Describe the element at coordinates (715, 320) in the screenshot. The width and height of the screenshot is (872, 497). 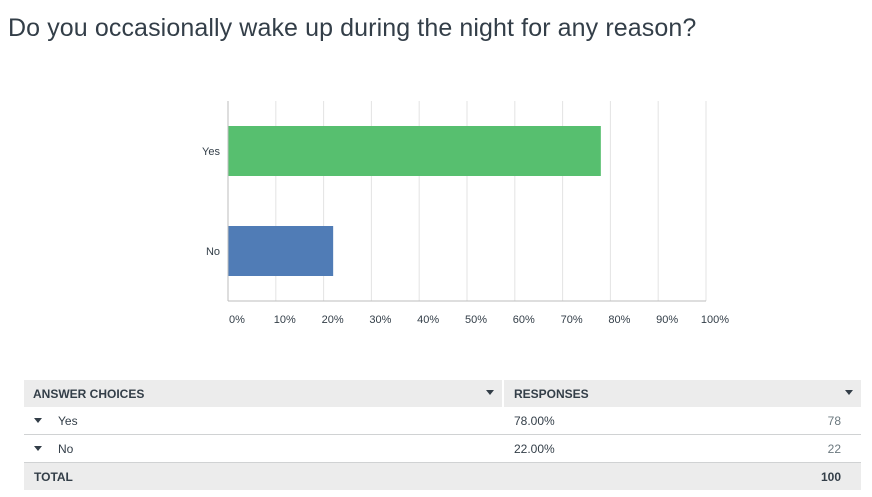
I see `x-tick-label: 100%` at that location.